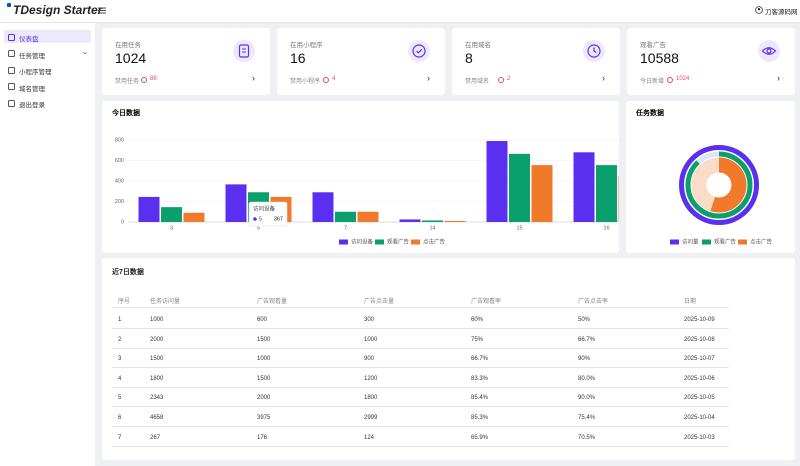  I want to click on sidebar-label: 小程序管理, so click(35, 73).